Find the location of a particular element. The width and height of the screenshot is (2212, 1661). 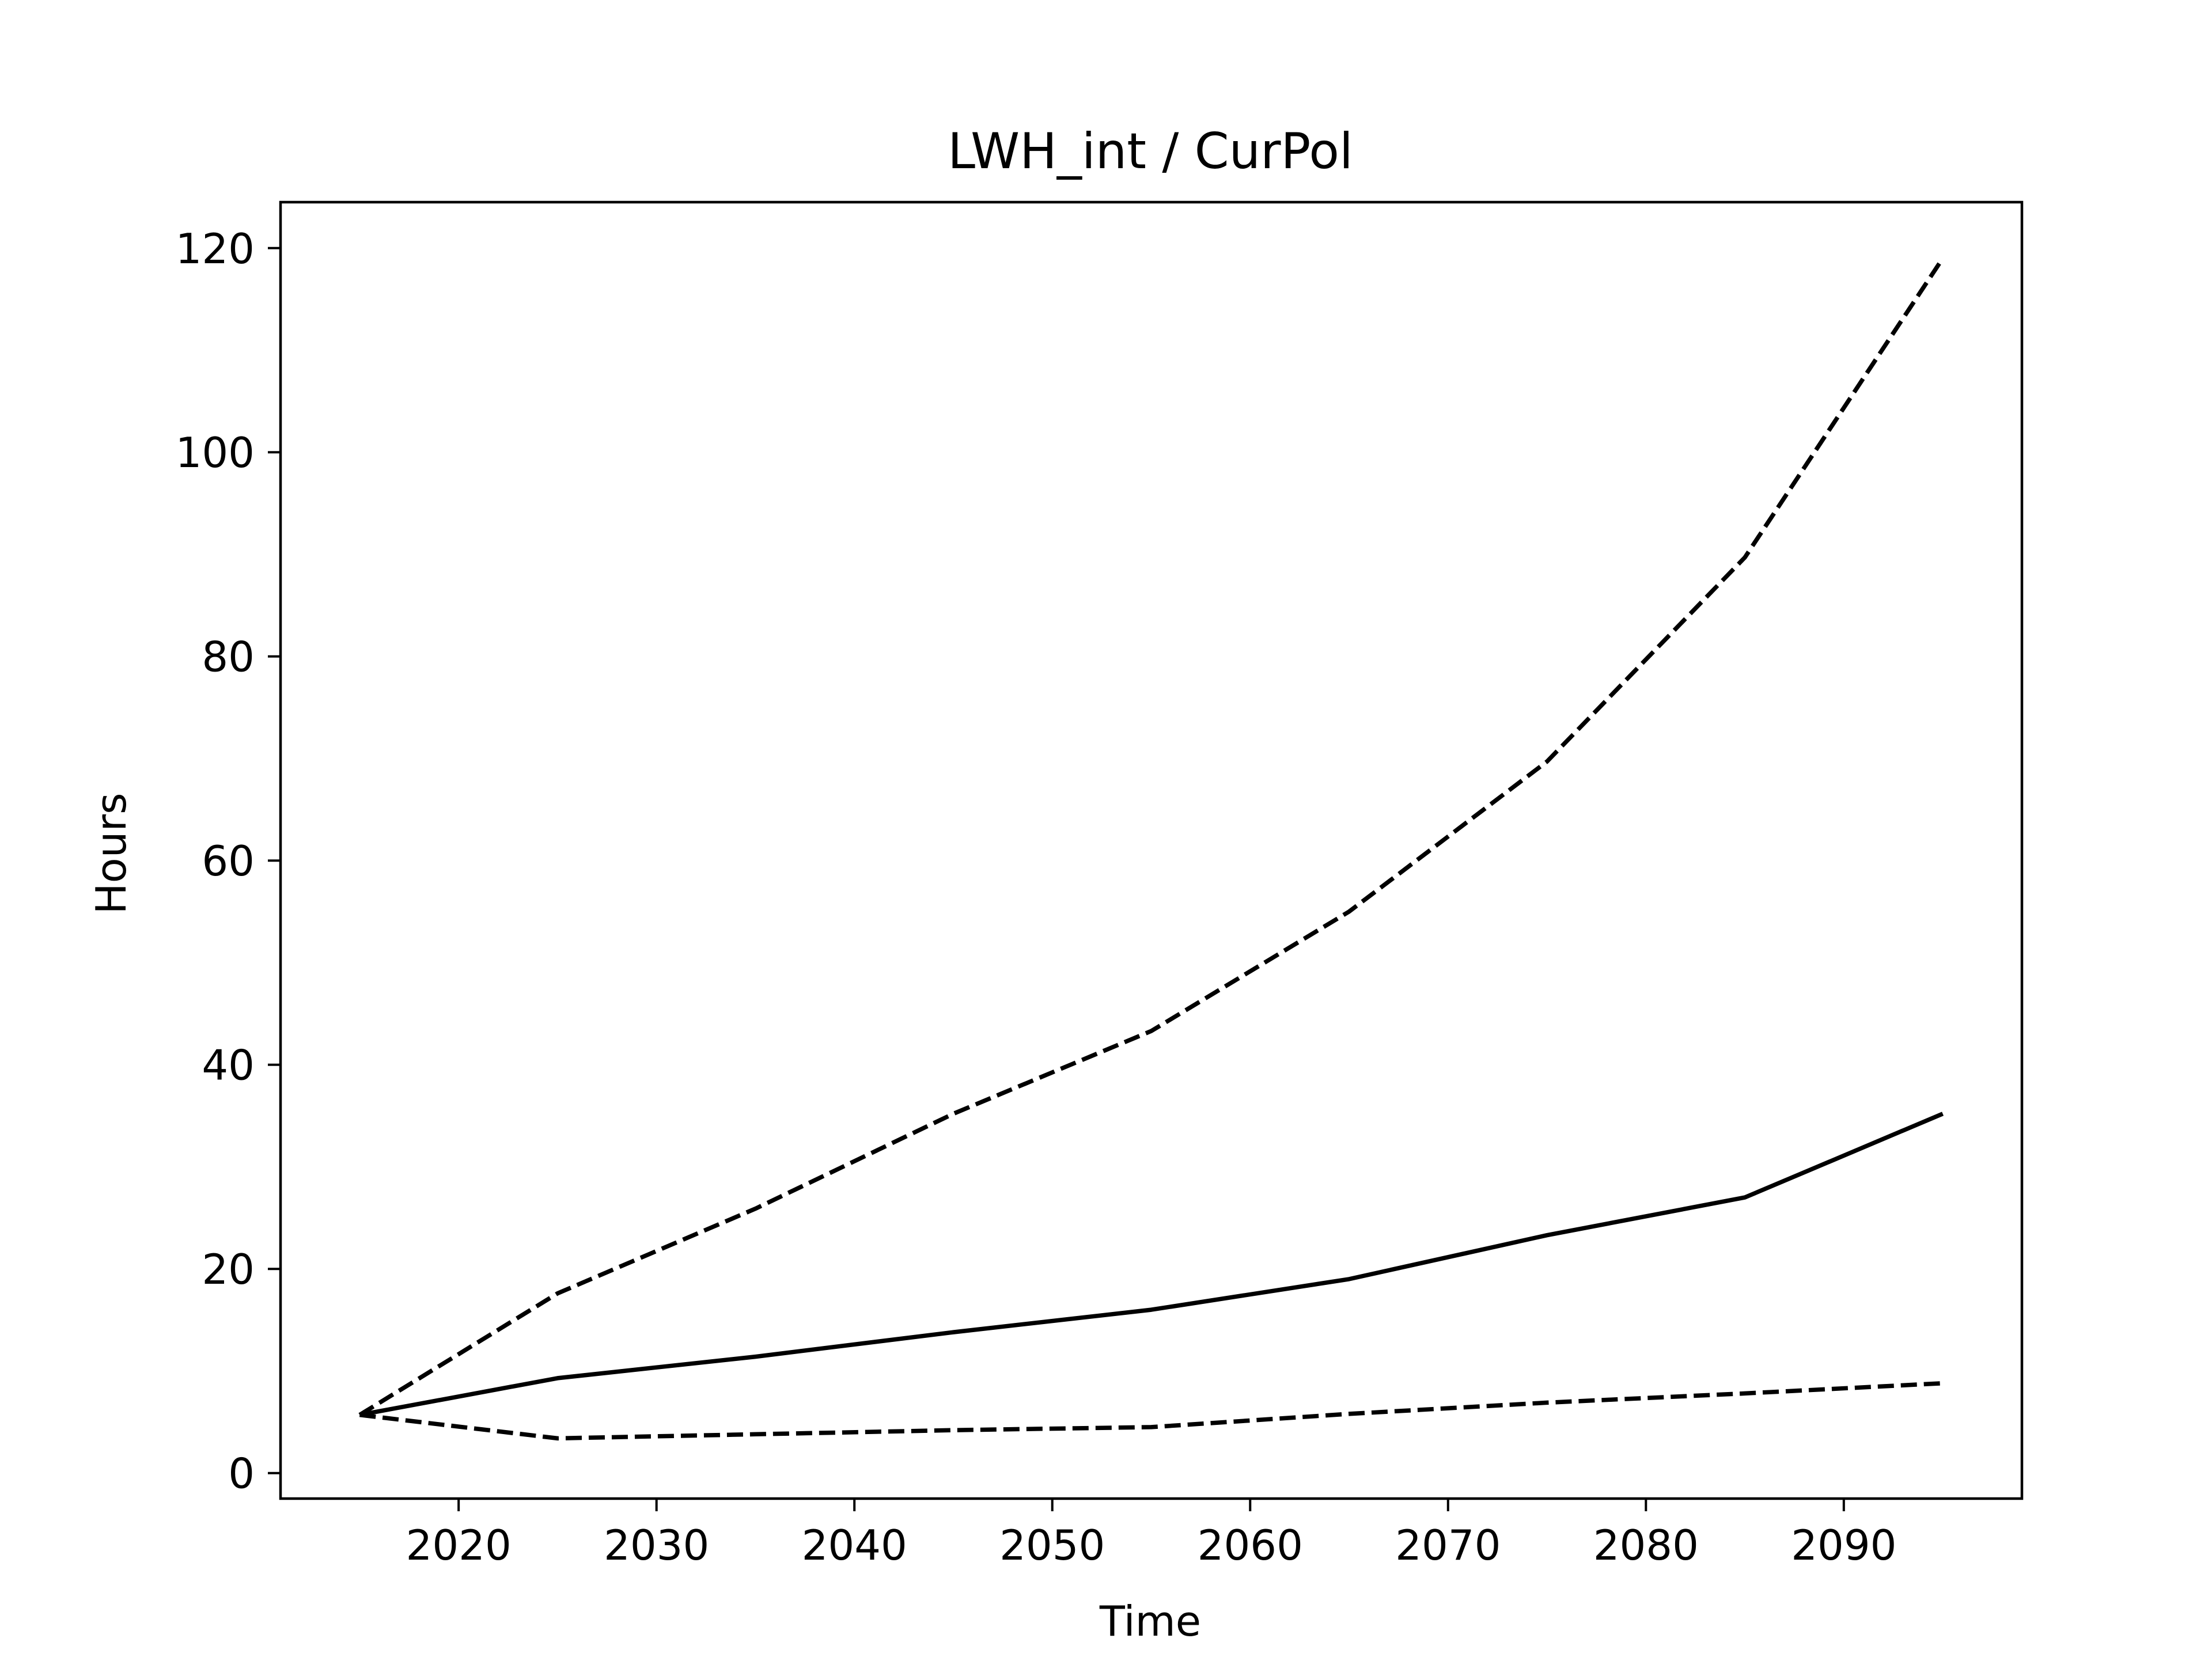

x-tick-label: 2020 is located at coordinates (459, 1545).